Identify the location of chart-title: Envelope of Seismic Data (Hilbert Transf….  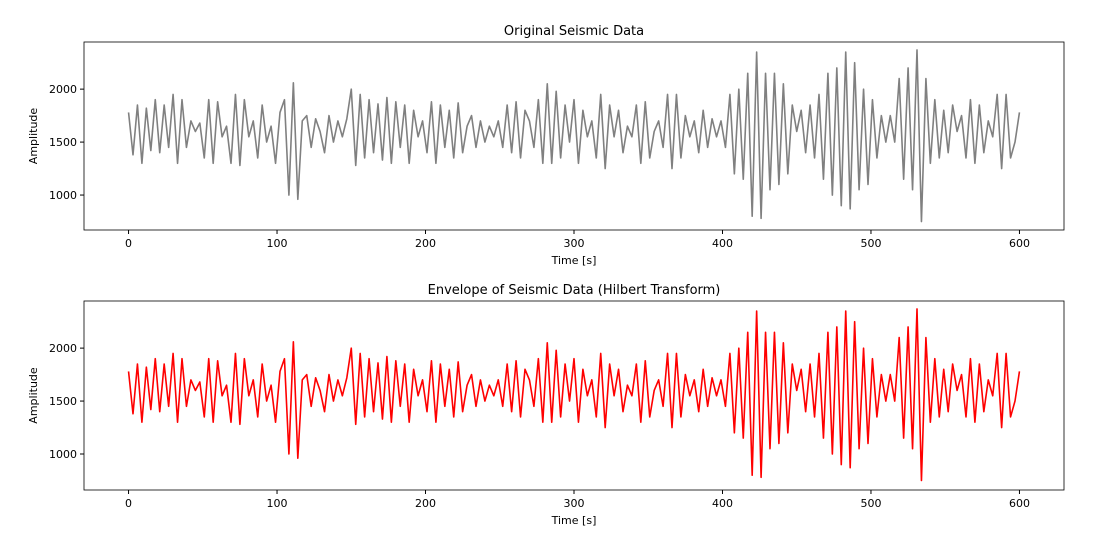
(574, 290).